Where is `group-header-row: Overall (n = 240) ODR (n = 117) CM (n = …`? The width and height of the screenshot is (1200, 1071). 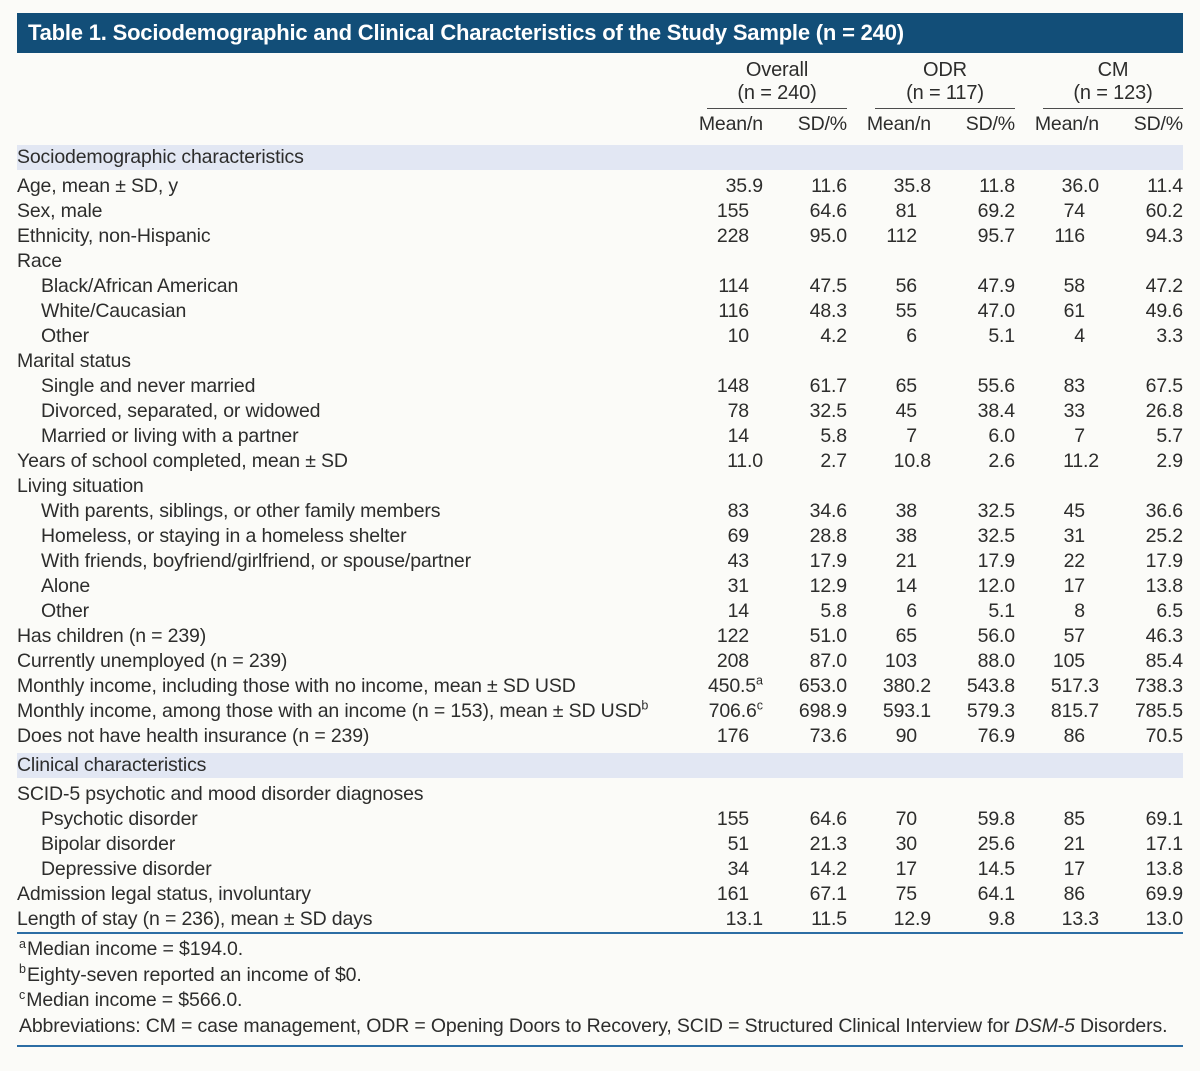
group-header-row: Overall (n = 240) ODR (n = 117) CM (n = … is located at coordinates (600, 81).